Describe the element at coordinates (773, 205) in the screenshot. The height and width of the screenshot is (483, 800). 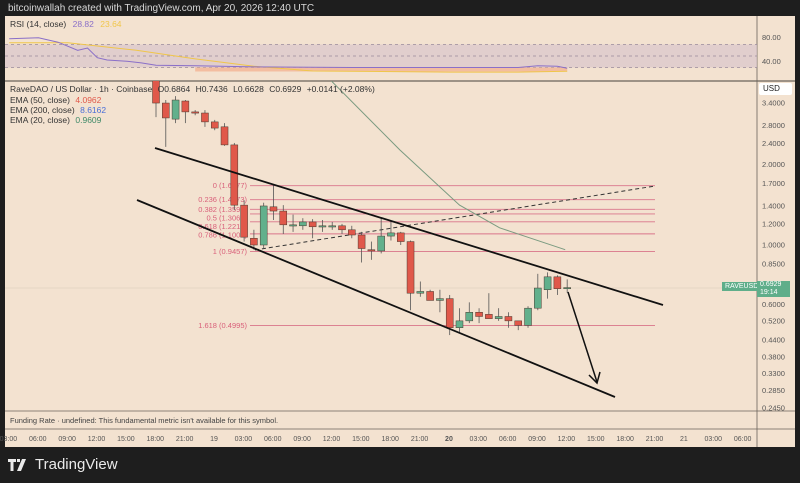
I see `price-tick-label: 1.4000` at that location.